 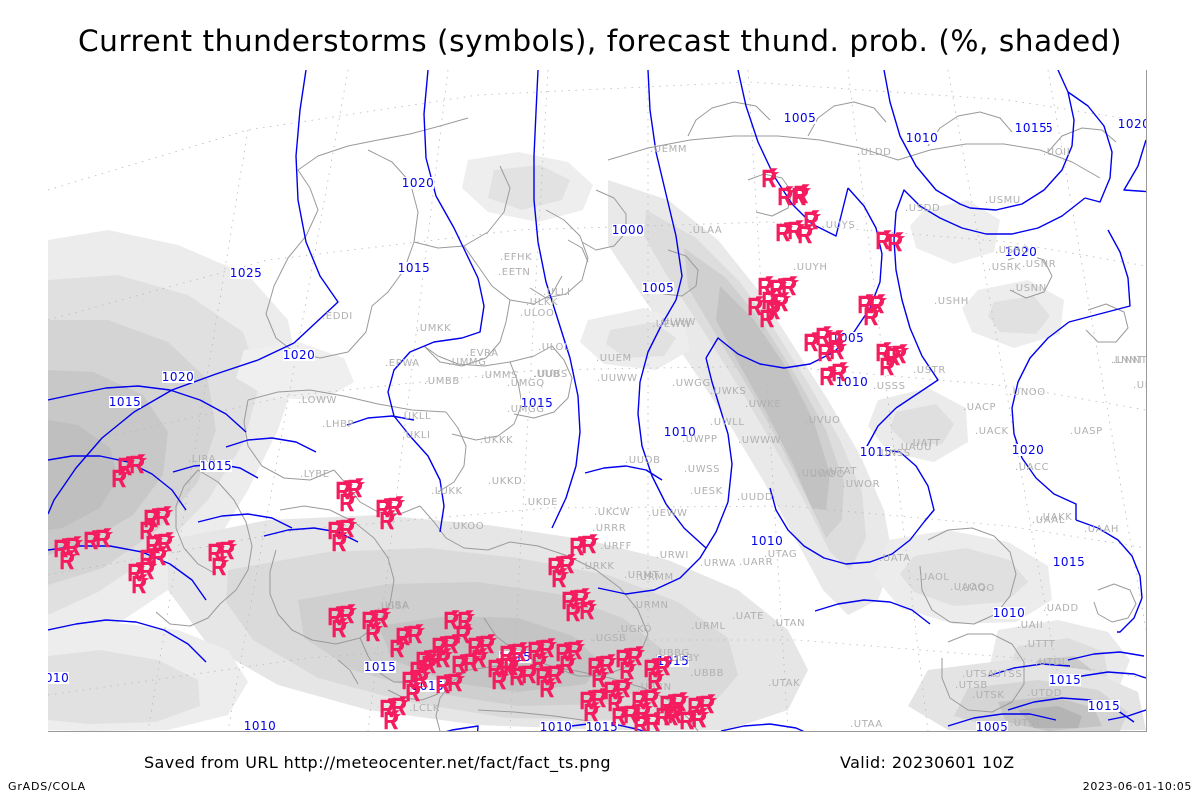 I want to click on station-label: .UAII, so click(x=1030, y=625).